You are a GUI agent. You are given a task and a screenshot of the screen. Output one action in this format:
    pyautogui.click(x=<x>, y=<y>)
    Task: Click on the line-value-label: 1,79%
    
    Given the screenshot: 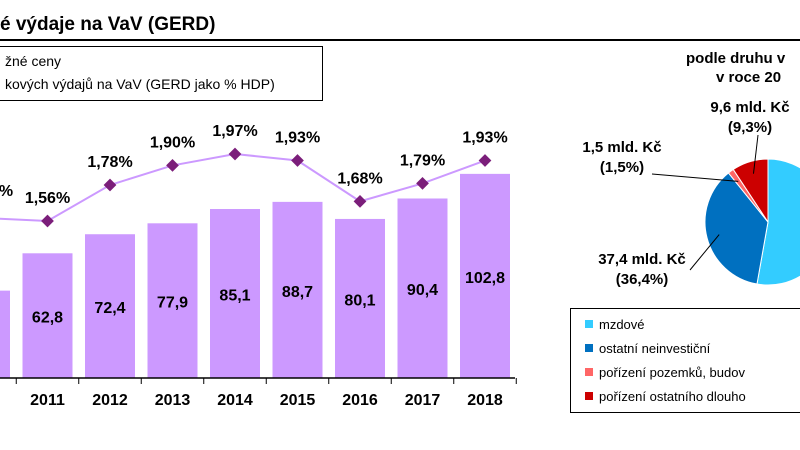 What is the action you would take?
    pyautogui.click(x=422, y=160)
    